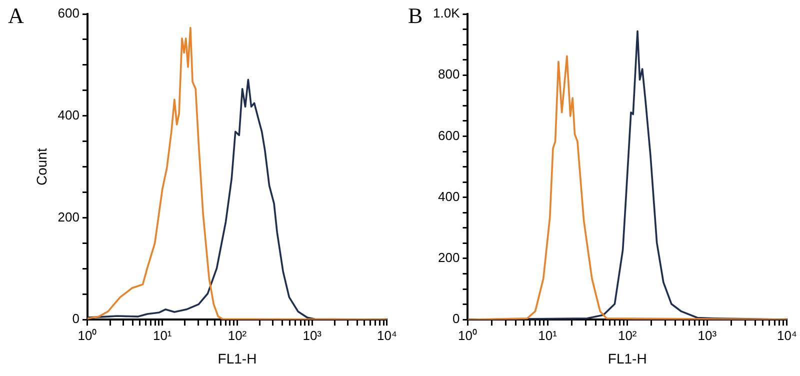  I want to click on y-tick-label: 800, so click(449, 74).